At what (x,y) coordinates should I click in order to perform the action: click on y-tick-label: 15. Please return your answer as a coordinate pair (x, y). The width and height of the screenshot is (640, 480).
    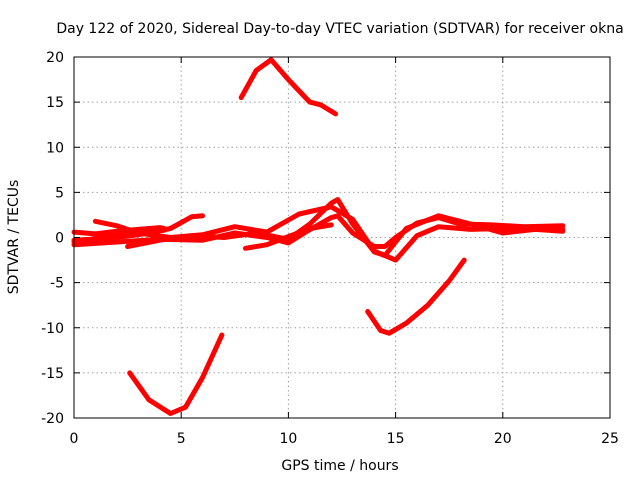
    Looking at the image, I should click on (55, 103).